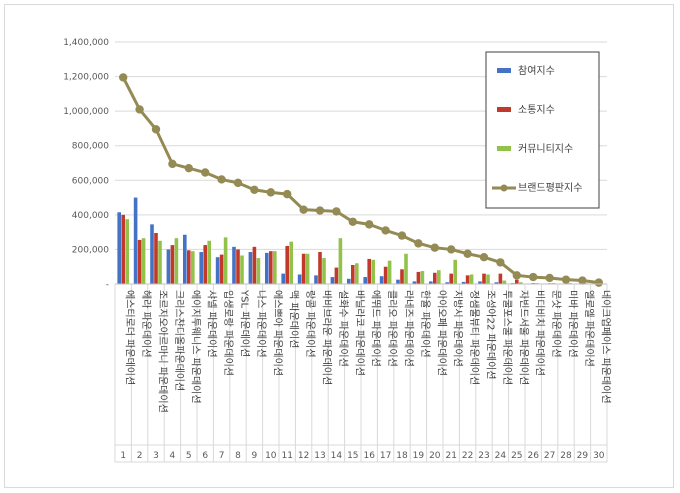 The image size is (680, 493). Describe the element at coordinates (86, 112) in the screenshot. I see `y-tick-label: 1,000,000` at that location.